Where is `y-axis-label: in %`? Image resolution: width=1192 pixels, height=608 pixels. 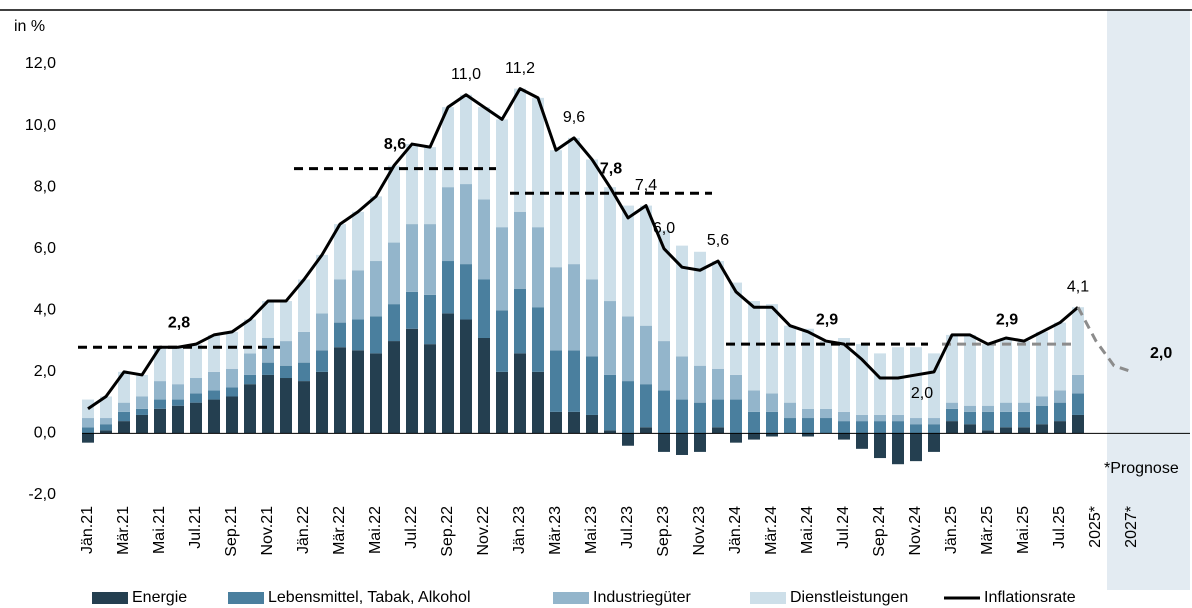 y-axis-label: in % is located at coordinates (29, 26).